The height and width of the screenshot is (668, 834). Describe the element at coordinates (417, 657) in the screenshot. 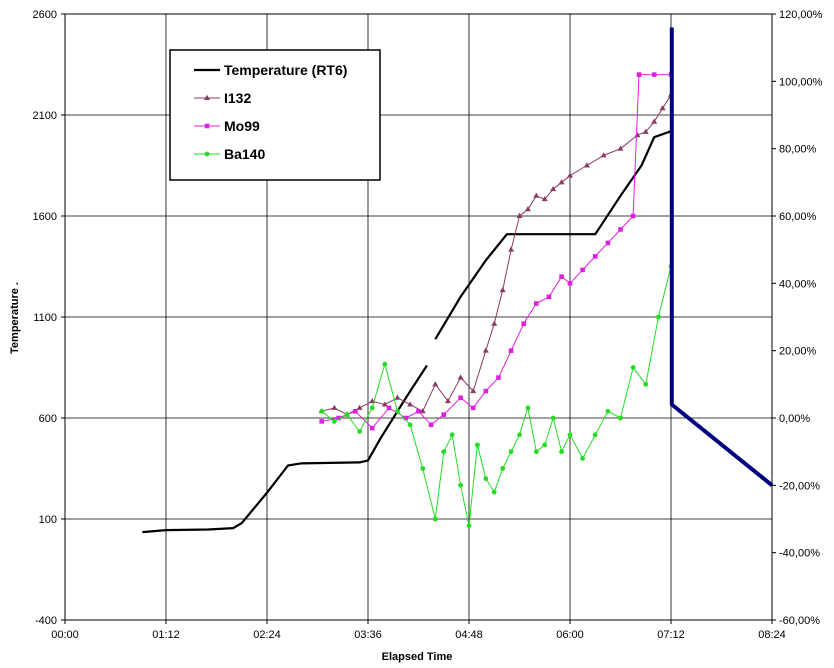

I see `x-axis-title: Elapsed Time` at that location.